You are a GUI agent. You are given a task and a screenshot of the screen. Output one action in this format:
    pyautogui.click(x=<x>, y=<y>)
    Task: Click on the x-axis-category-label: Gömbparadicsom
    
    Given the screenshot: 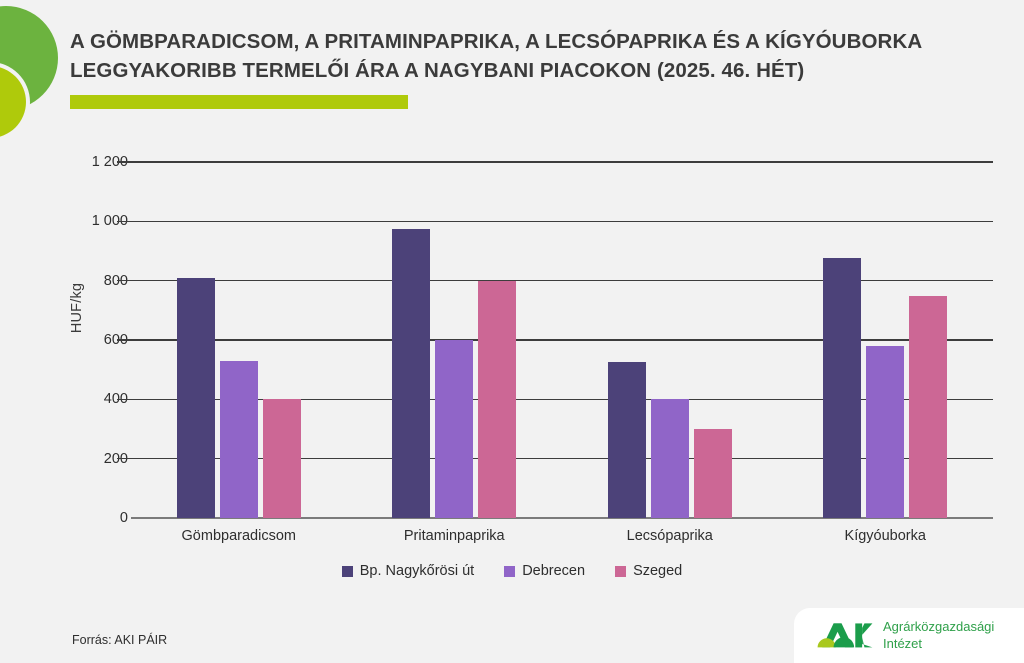 What is the action you would take?
    pyautogui.click(x=238, y=536)
    